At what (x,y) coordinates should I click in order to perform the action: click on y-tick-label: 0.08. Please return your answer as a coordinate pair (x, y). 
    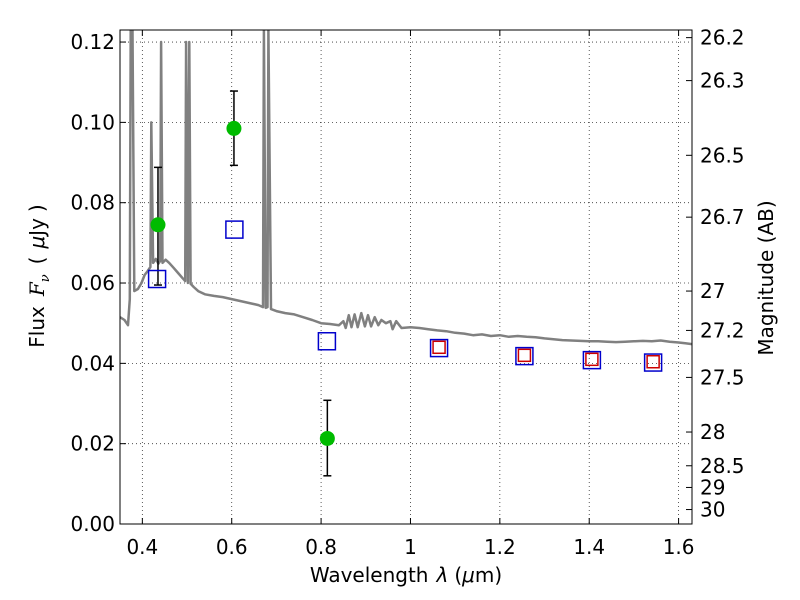
    Looking at the image, I should click on (92, 203).